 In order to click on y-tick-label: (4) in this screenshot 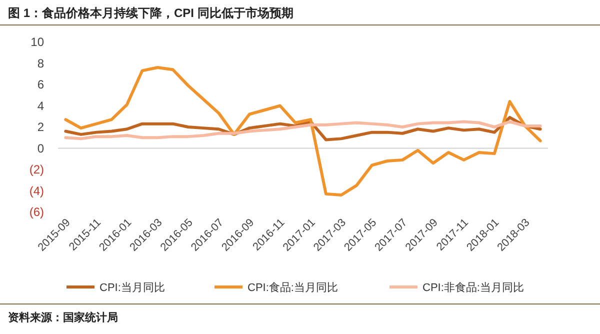, I will do `click(36, 191)`.